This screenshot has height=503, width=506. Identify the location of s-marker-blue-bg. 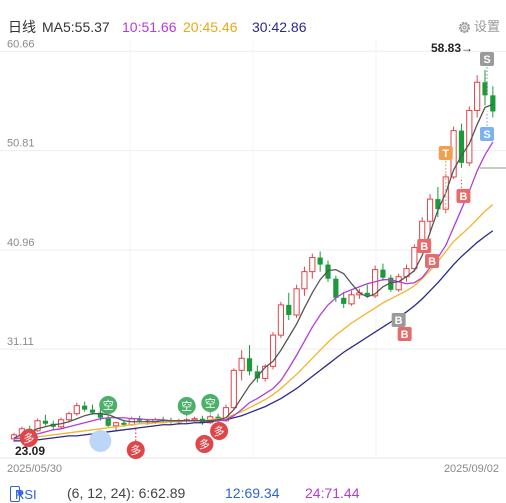
(487, 134).